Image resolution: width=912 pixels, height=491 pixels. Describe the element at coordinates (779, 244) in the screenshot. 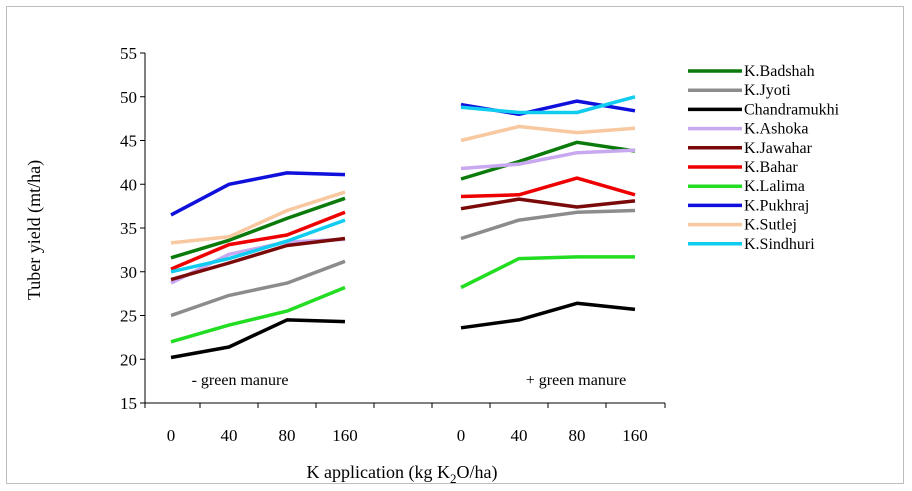

I see `legend-label: K.Sindhuri` at that location.